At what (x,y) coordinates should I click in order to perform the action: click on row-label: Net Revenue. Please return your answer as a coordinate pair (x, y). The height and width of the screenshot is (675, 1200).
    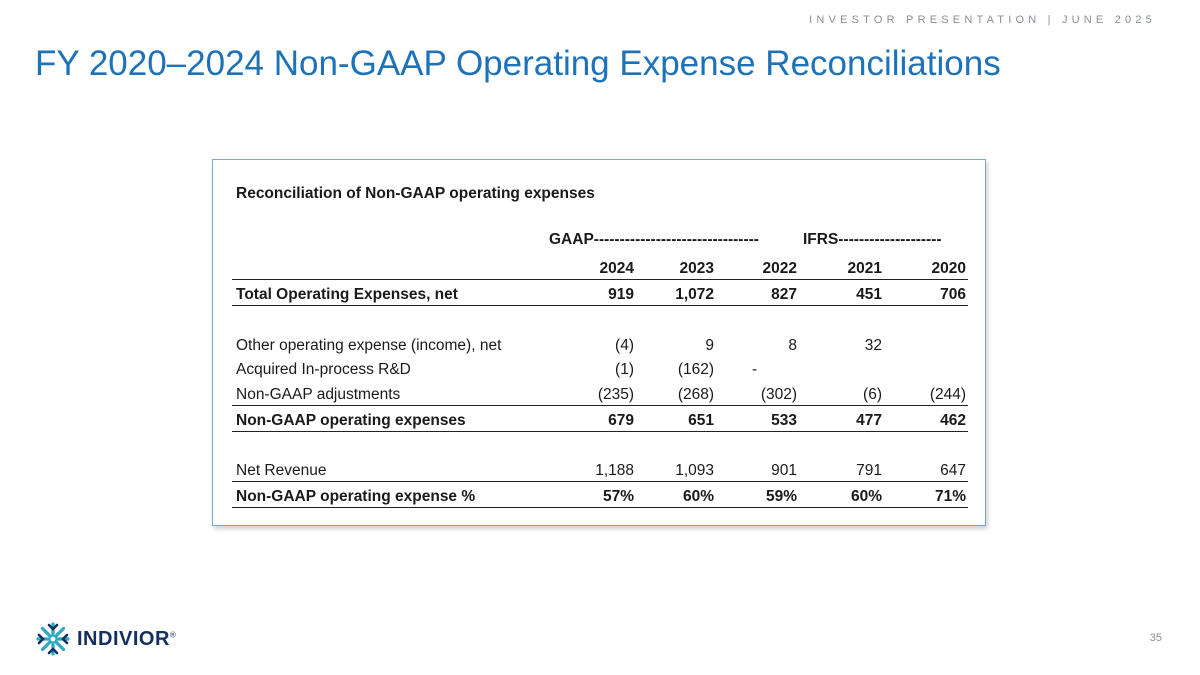
    Looking at the image, I should click on (281, 470).